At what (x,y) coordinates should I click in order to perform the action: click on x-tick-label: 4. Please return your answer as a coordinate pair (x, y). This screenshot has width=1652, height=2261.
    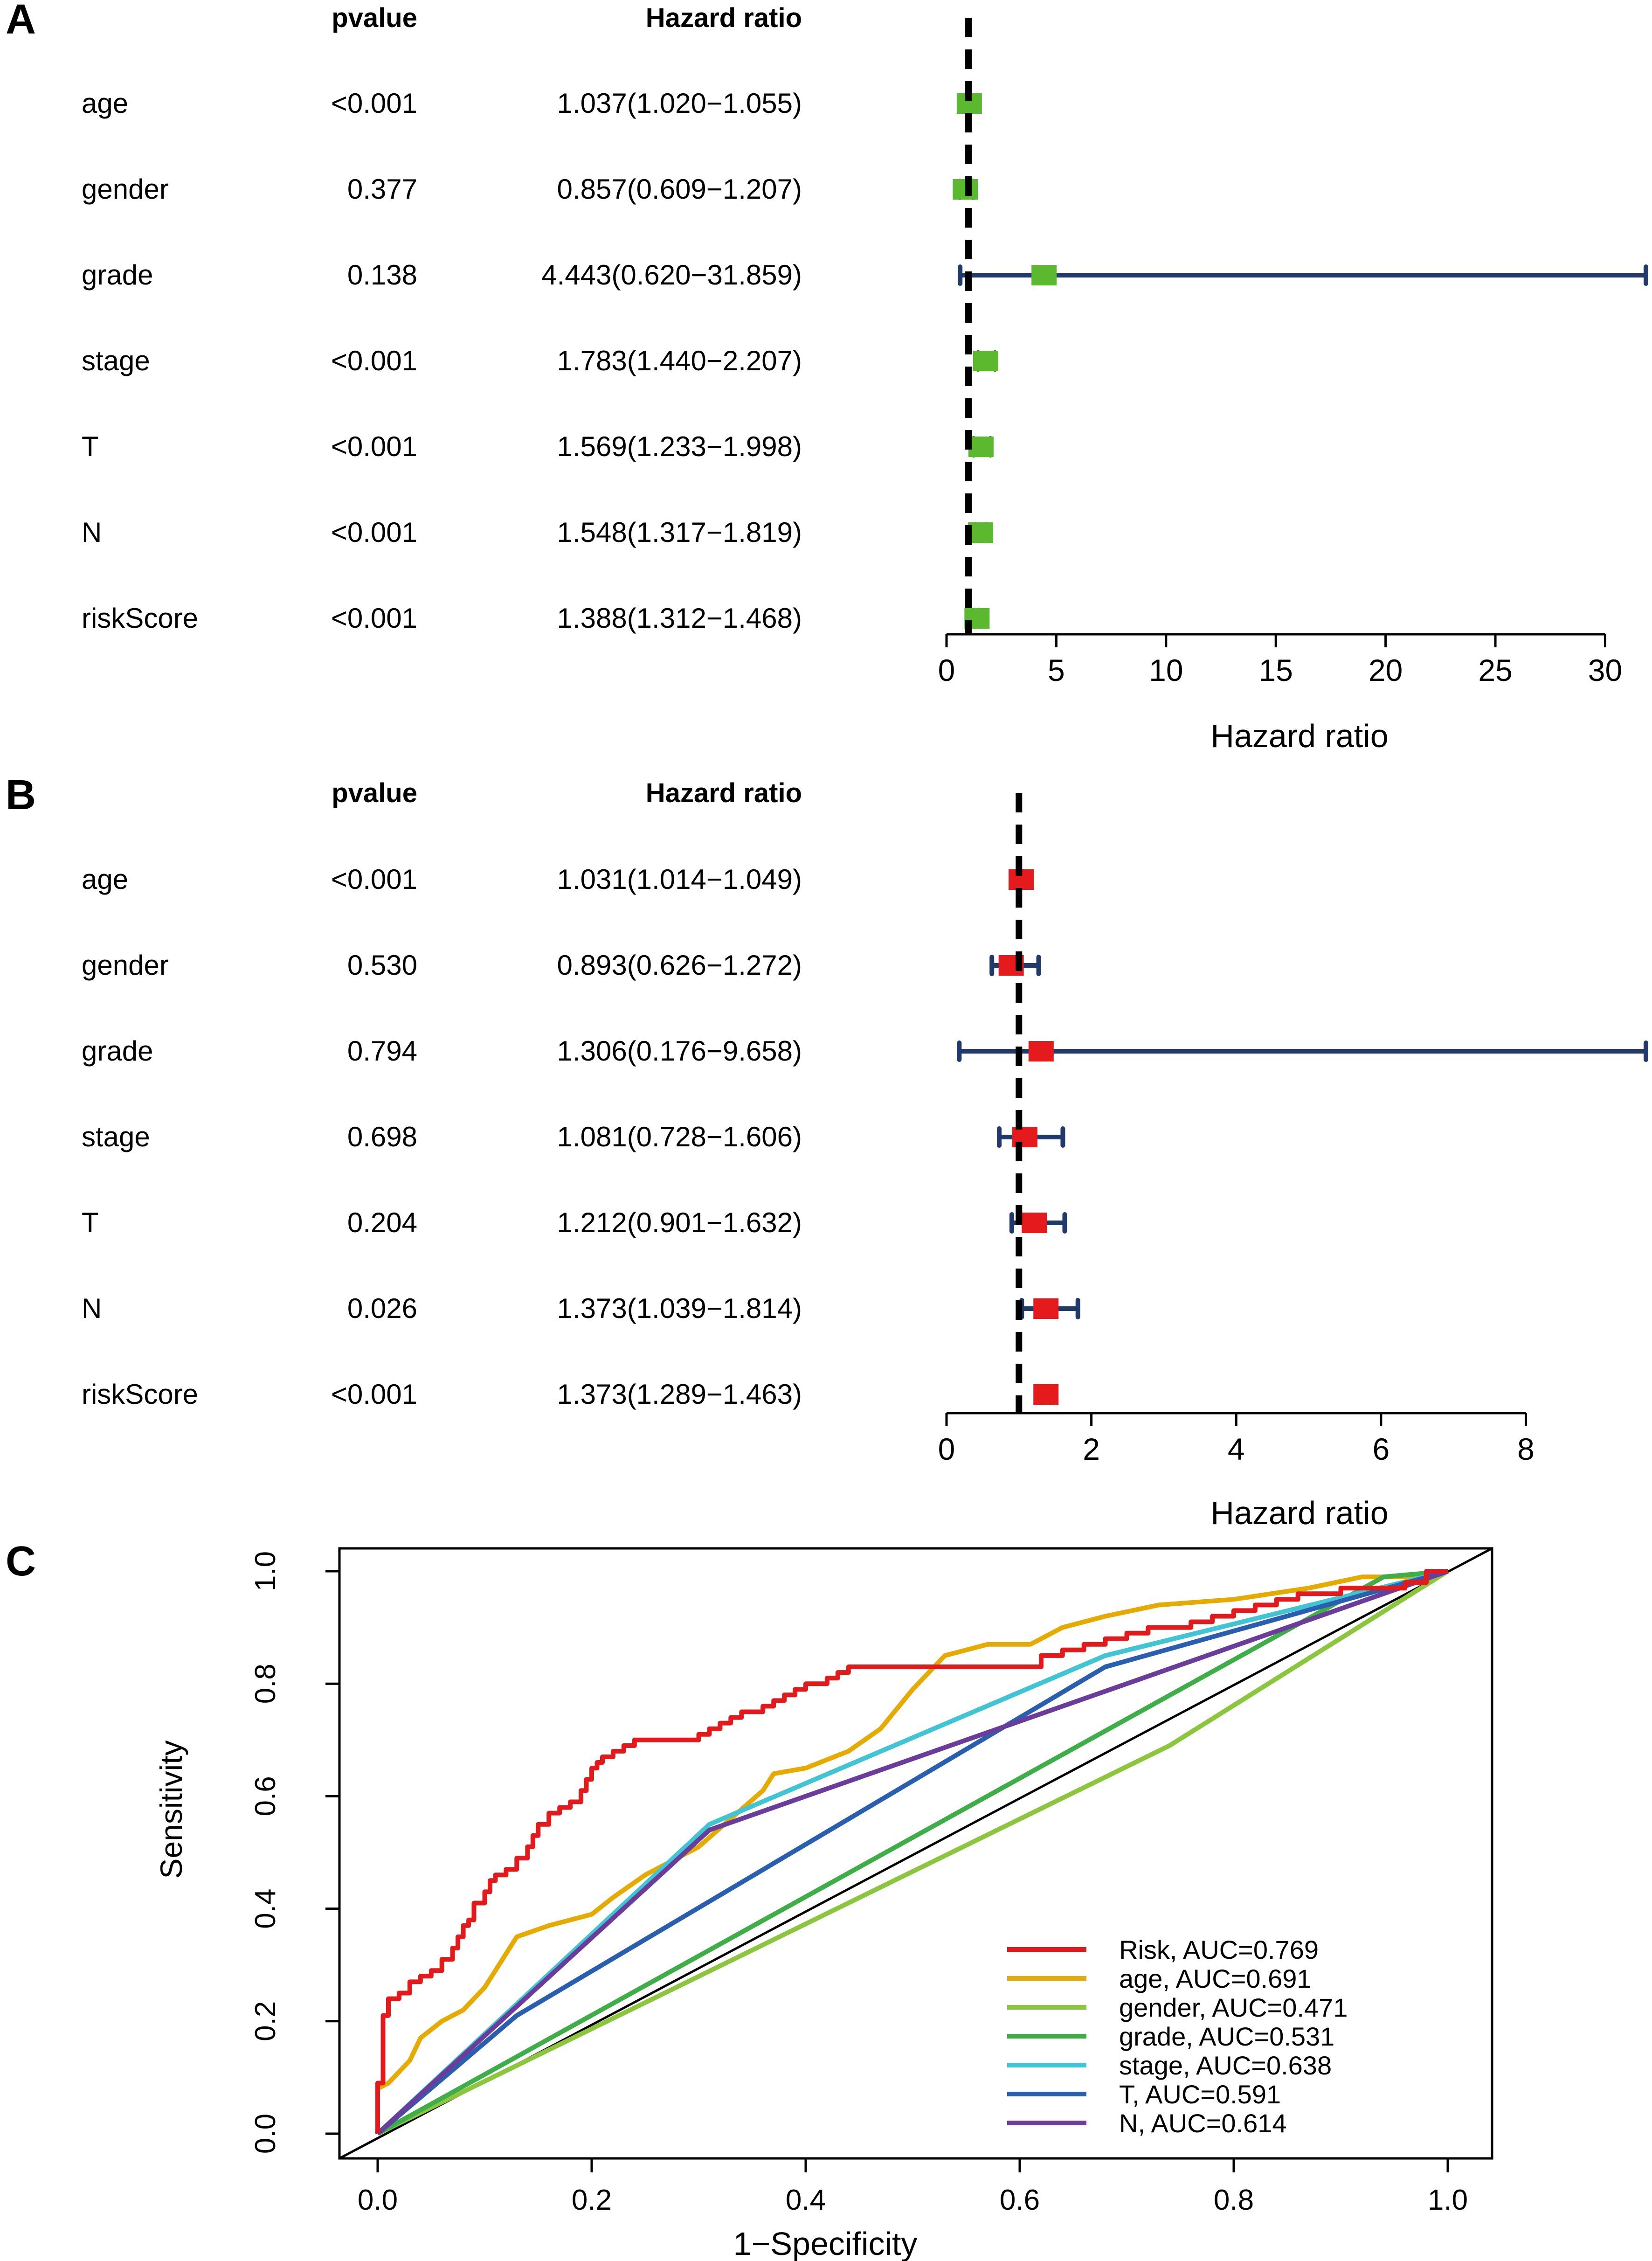
    Looking at the image, I should click on (1236, 1449).